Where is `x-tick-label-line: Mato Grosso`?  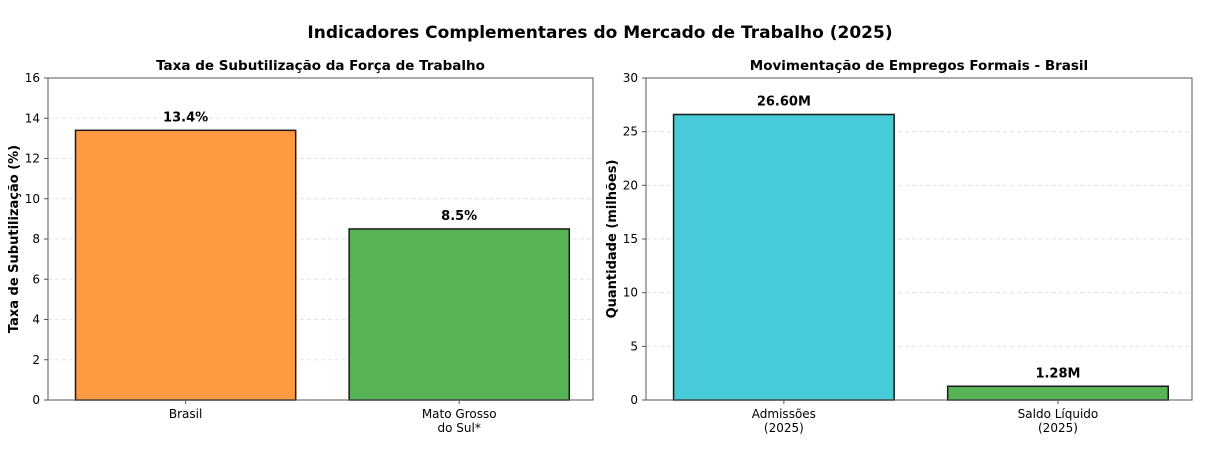 x-tick-label-line: Mato Grosso is located at coordinates (459, 414).